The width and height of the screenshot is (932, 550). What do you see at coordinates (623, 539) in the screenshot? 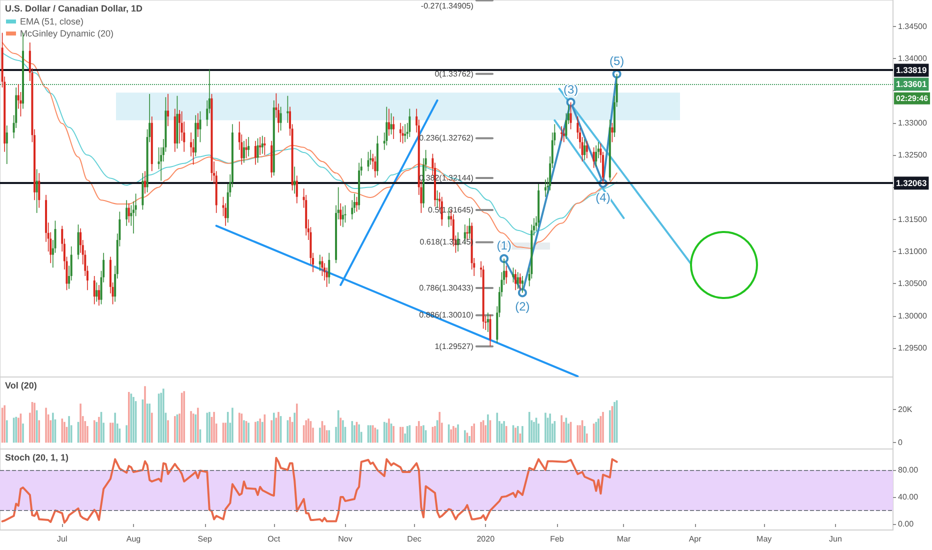
I see `x-tick-label: Mar` at bounding box center [623, 539].